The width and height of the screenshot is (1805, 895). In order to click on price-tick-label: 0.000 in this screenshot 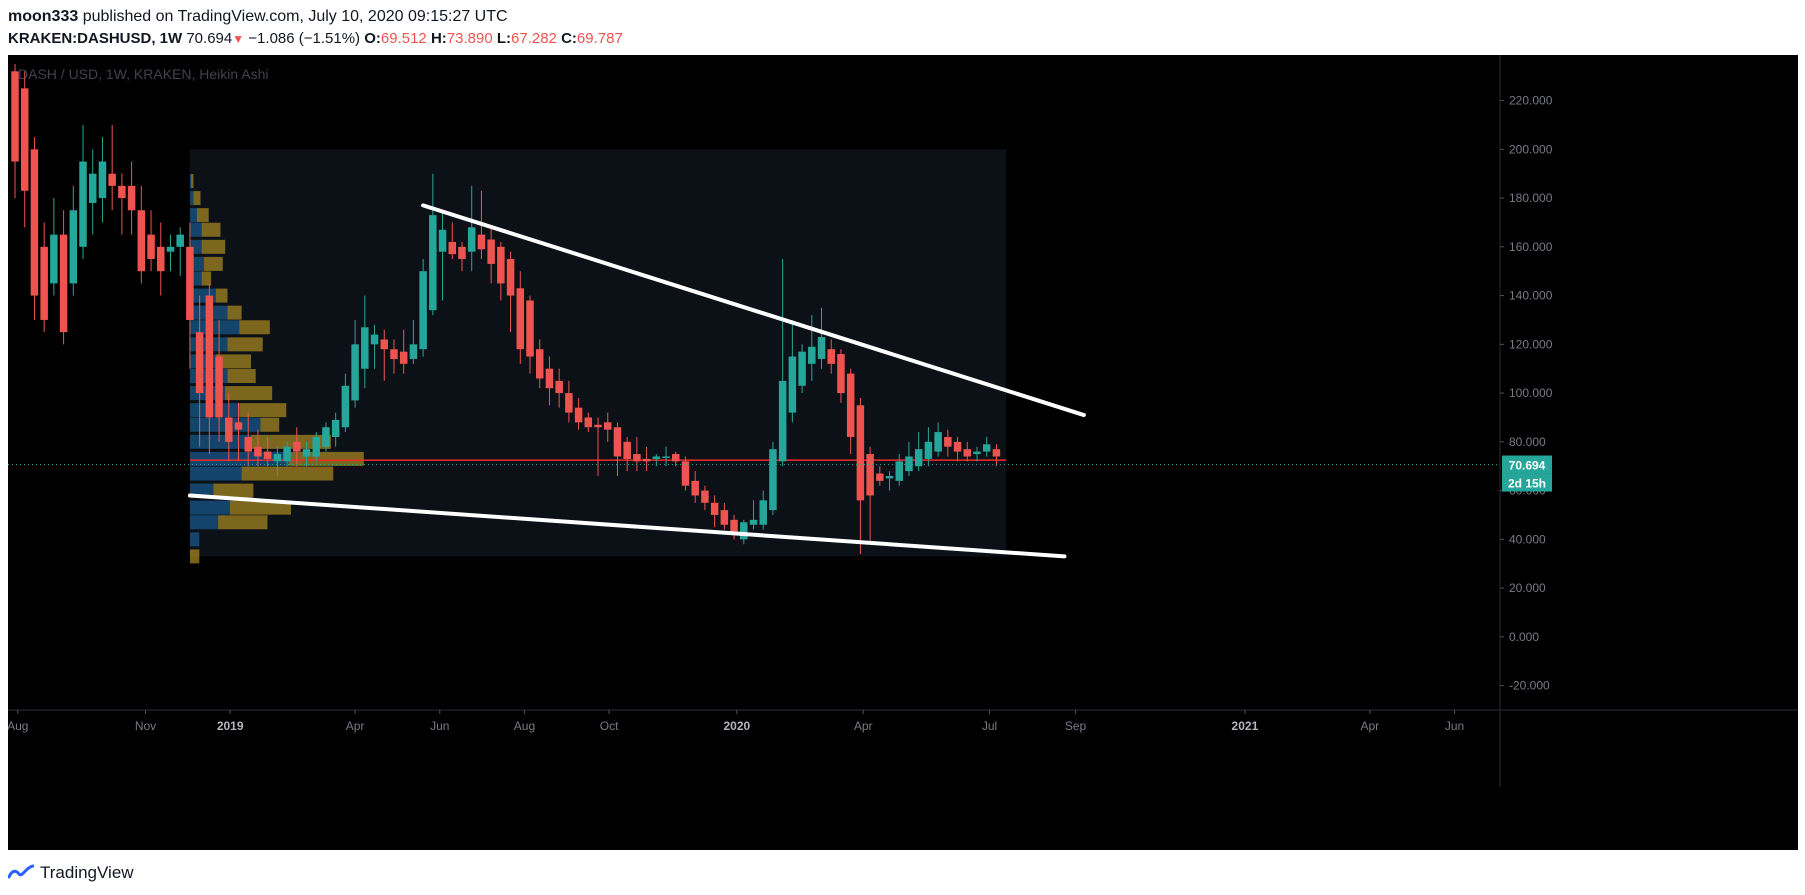, I will do `click(1524, 637)`.